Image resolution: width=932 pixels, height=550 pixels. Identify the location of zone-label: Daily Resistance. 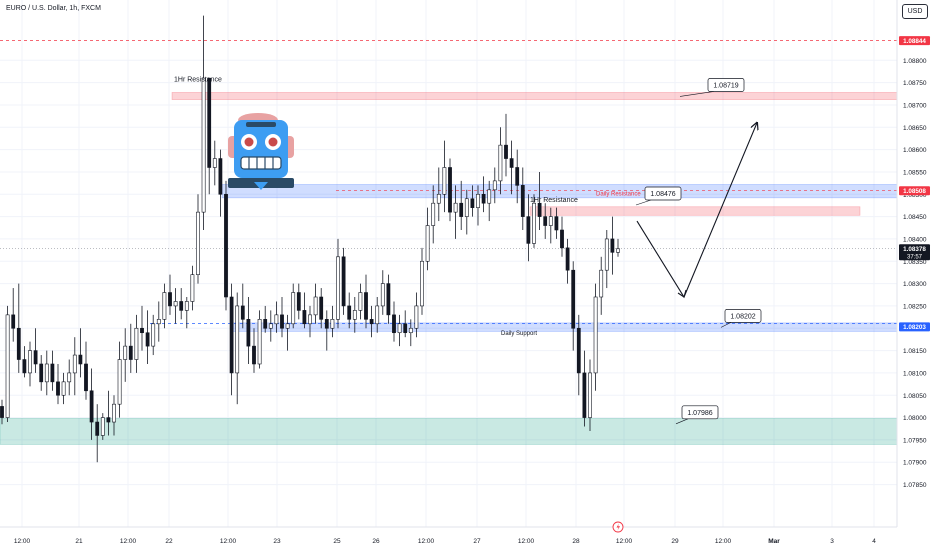
(618, 194).